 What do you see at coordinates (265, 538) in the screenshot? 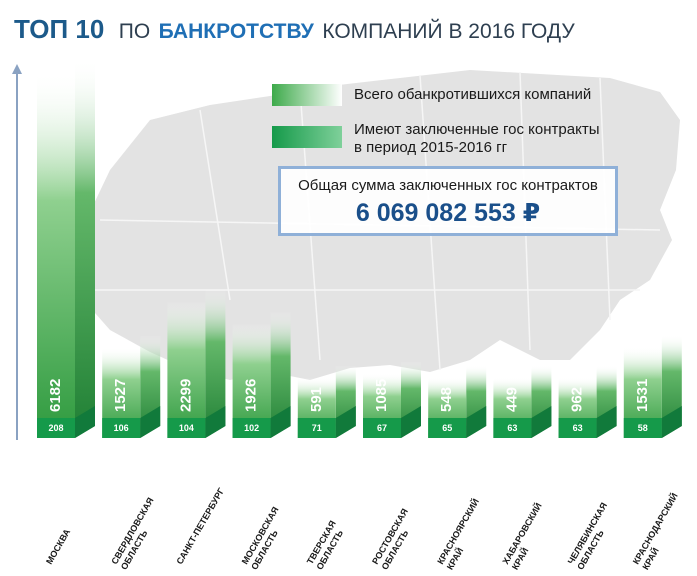
I see `category-label: МОСКОВСКАЯОБЛАСТЬ` at bounding box center [265, 538].